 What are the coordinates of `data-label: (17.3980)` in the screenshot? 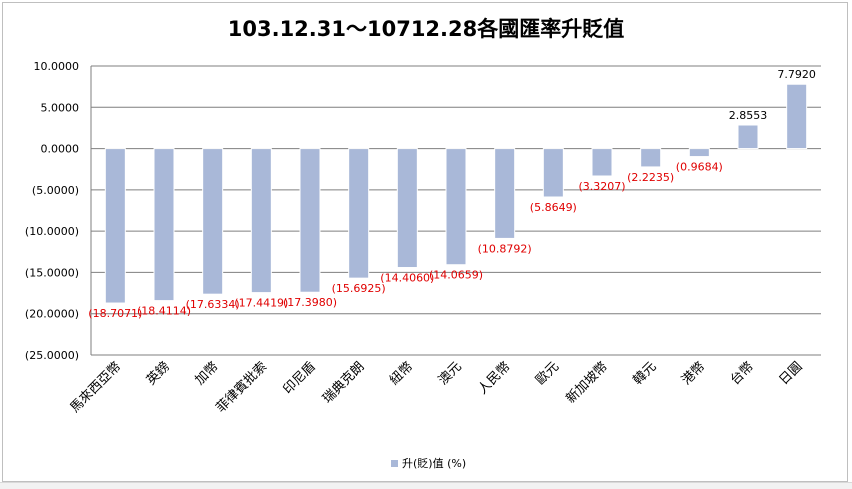 It's located at (310, 302).